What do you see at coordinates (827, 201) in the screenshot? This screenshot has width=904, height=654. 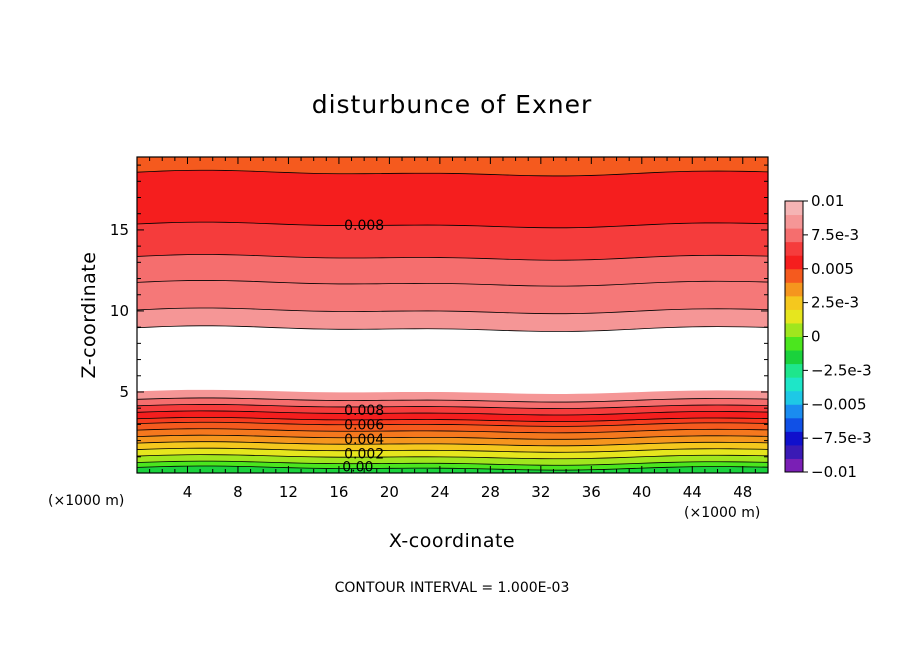 I see `colorbar-label: 0.01` at bounding box center [827, 201].